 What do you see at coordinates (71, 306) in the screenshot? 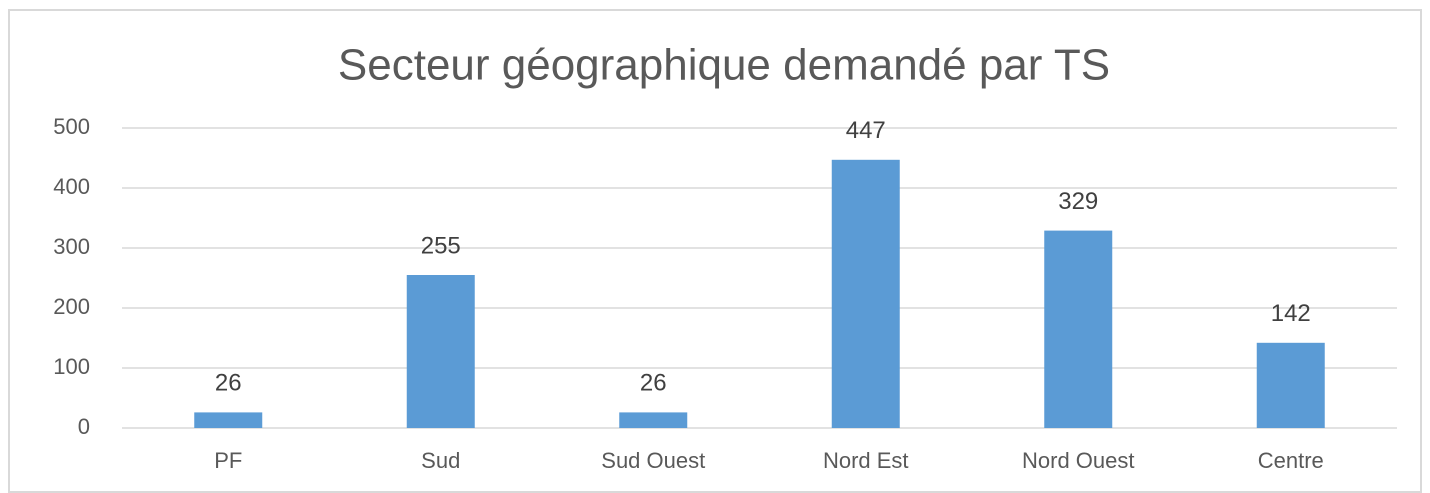
I see `y-tick-label: 200` at bounding box center [71, 306].